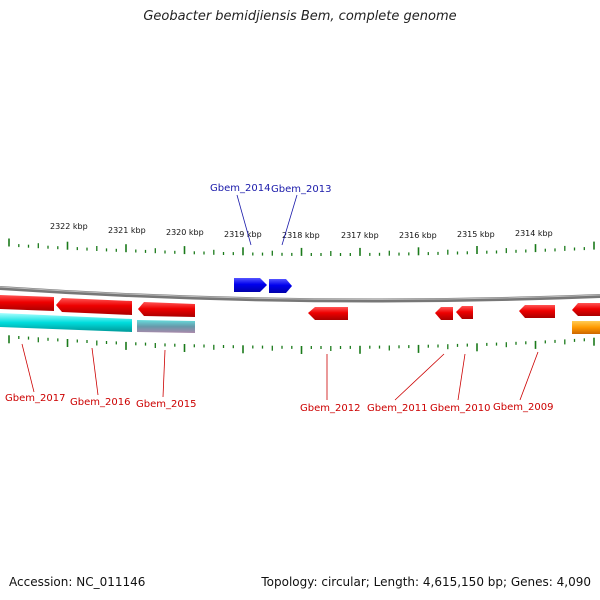  Describe the element at coordinates (464, 312) in the screenshot. I see `gene-gbem-2010-arrow` at that location.